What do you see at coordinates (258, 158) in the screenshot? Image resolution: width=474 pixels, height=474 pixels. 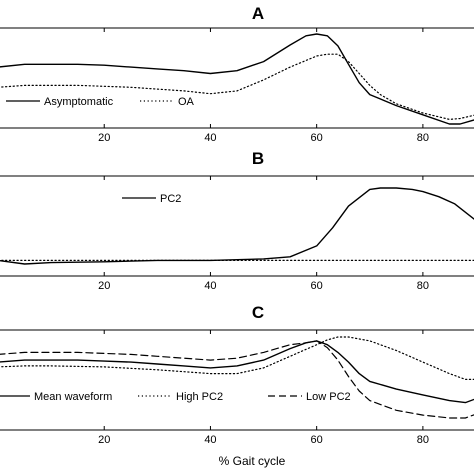 I see `panel-title: B` at bounding box center [258, 158].